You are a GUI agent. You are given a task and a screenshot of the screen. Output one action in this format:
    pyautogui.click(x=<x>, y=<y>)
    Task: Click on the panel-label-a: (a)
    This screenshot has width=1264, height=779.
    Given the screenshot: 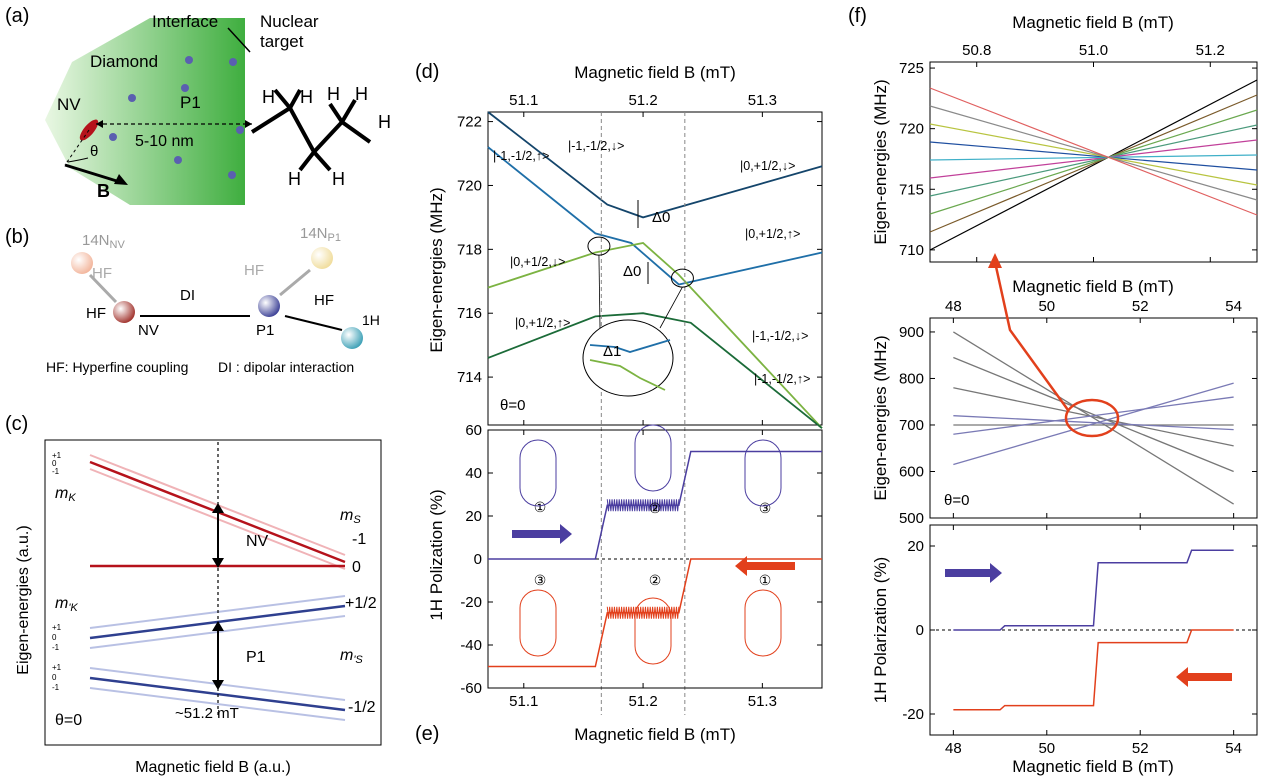 What is the action you would take?
    pyautogui.click(x=17, y=16)
    